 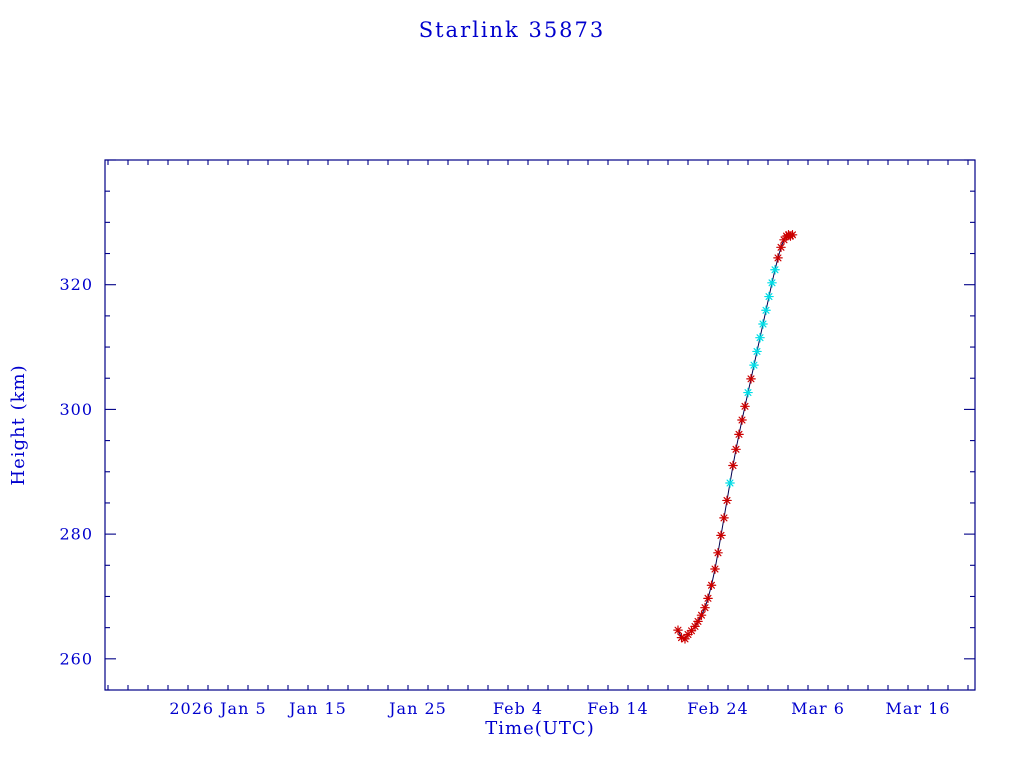 What do you see at coordinates (317, 708) in the screenshot?
I see `x-tick-label: Jan 15` at bounding box center [317, 708].